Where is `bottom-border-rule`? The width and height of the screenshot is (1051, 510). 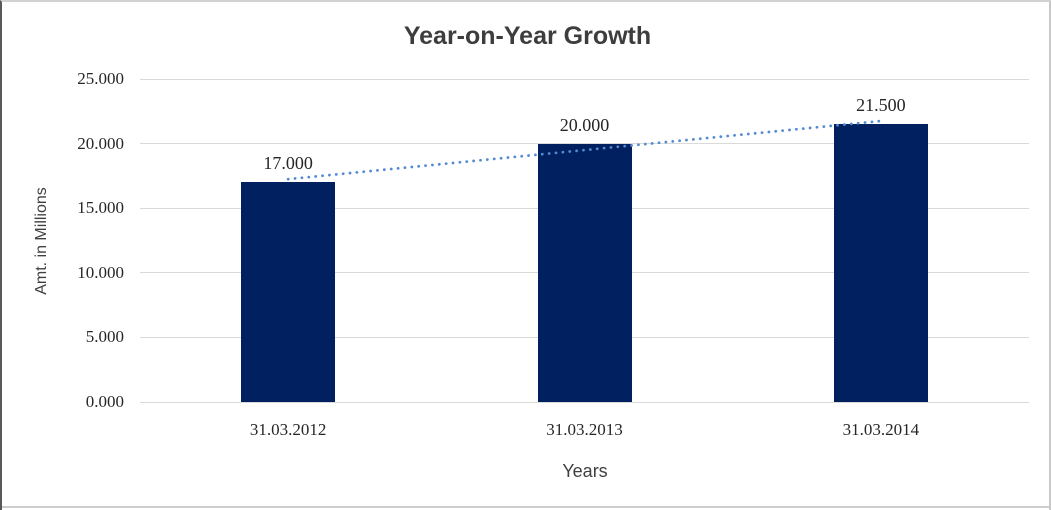 bottom-border-rule is located at coordinates (525, 507).